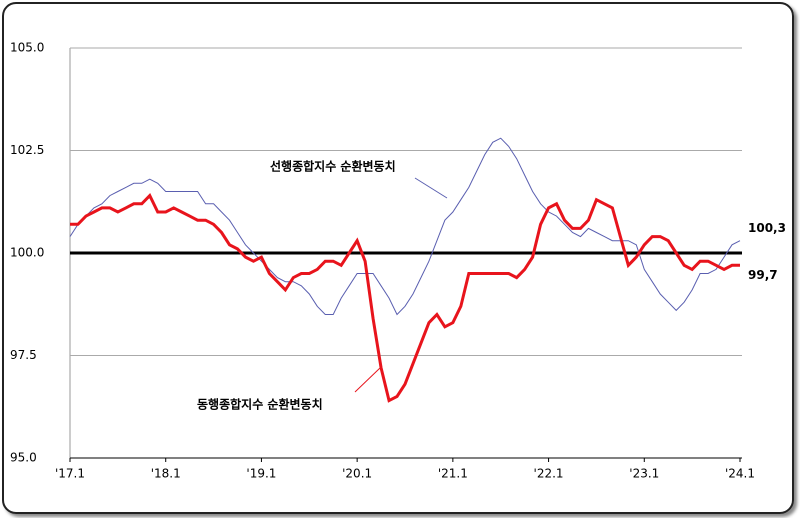 The image size is (800, 518). What do you see at coordinates (70, 474) in the screenshot?
I see `x-tick-label: '17.1` at bounding box center [70, 474].